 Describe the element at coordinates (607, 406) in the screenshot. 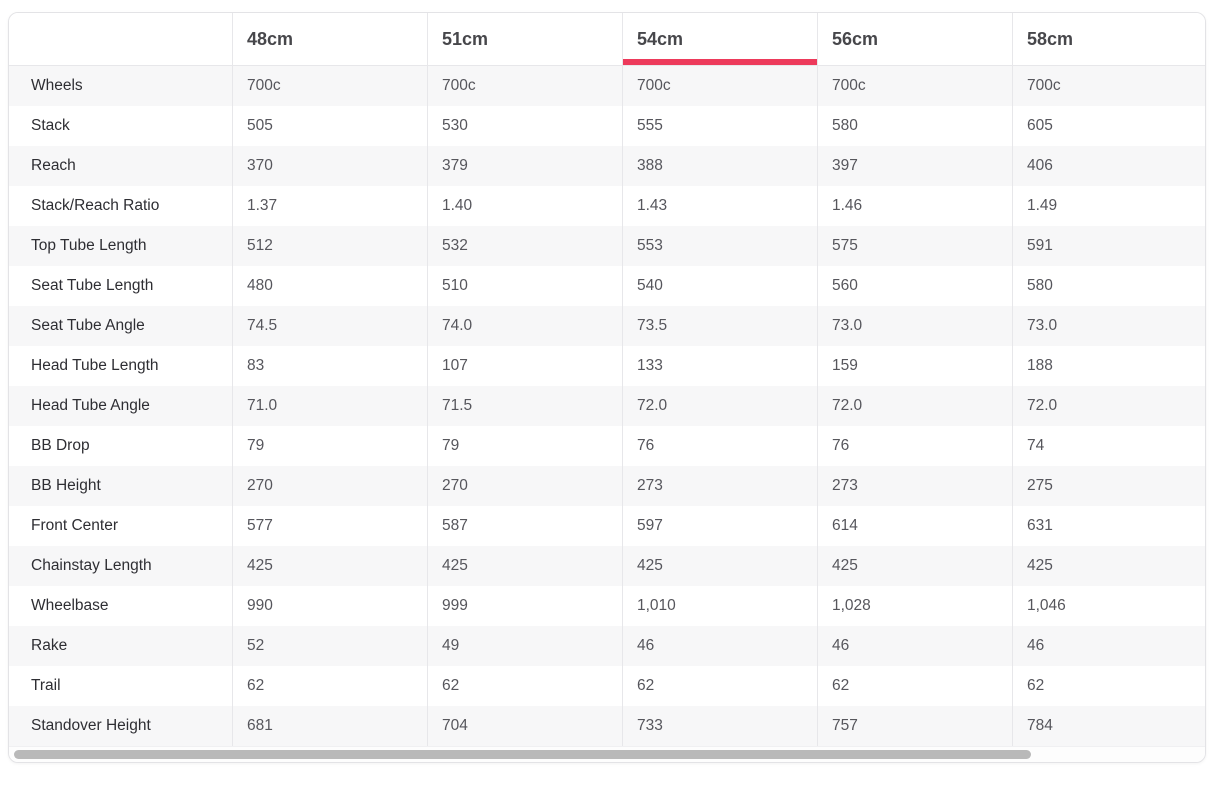

I see `table-row: Head Tube Angle 71.0 71.5 72.0 72.0 72.0` at that location.